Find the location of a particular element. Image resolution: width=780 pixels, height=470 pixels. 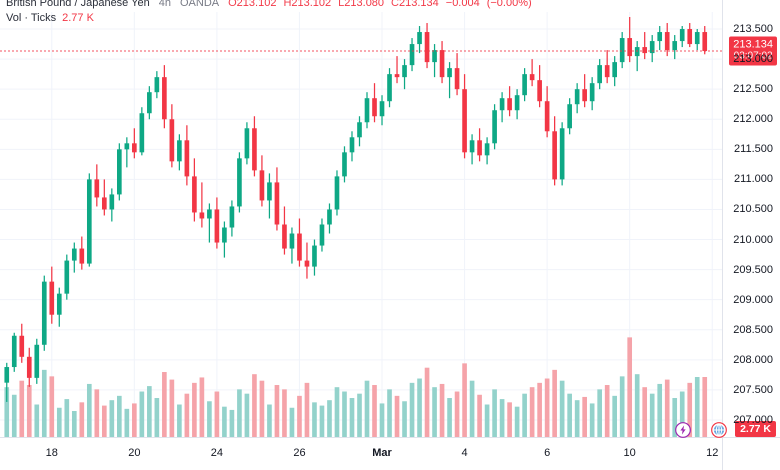

price-tick-label: 207.500 is located at coordinates (753, 389).